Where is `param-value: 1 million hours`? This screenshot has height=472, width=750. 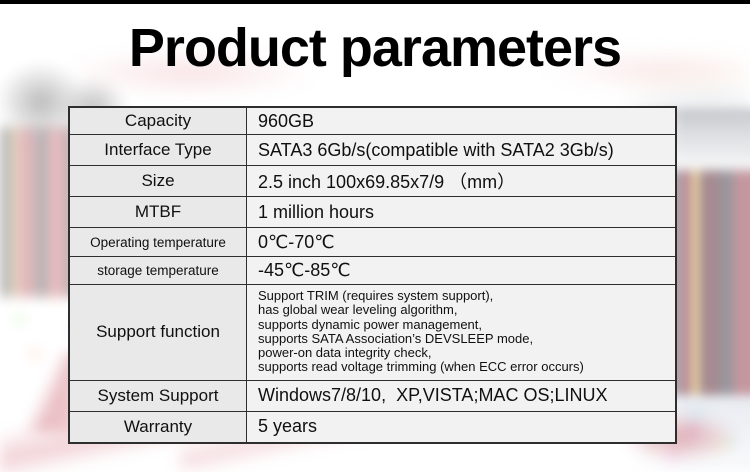
param-value: 1 million hours is located at coordinates (461, 212).